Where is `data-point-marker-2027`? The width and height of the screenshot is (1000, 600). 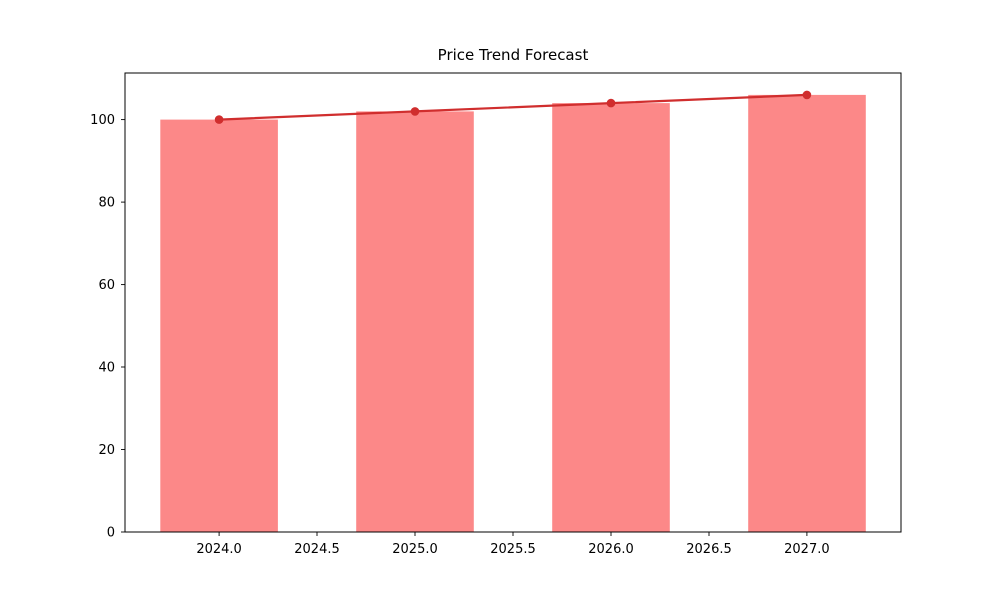
data-point-marker-2027 is located at coordinates (807, 95).